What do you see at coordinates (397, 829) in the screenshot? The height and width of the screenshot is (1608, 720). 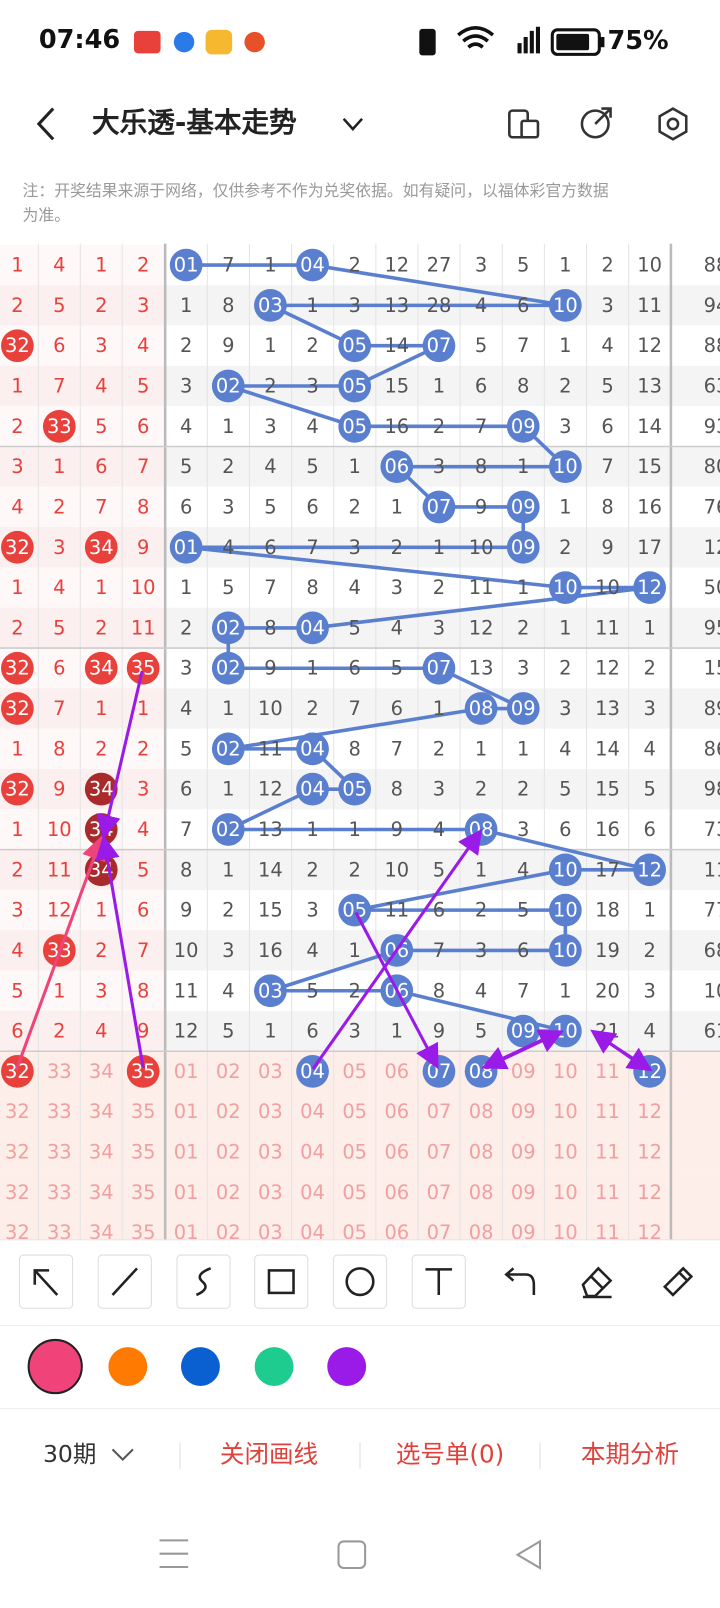 I see `cell-number: 9` at bounding box center [397, 829].